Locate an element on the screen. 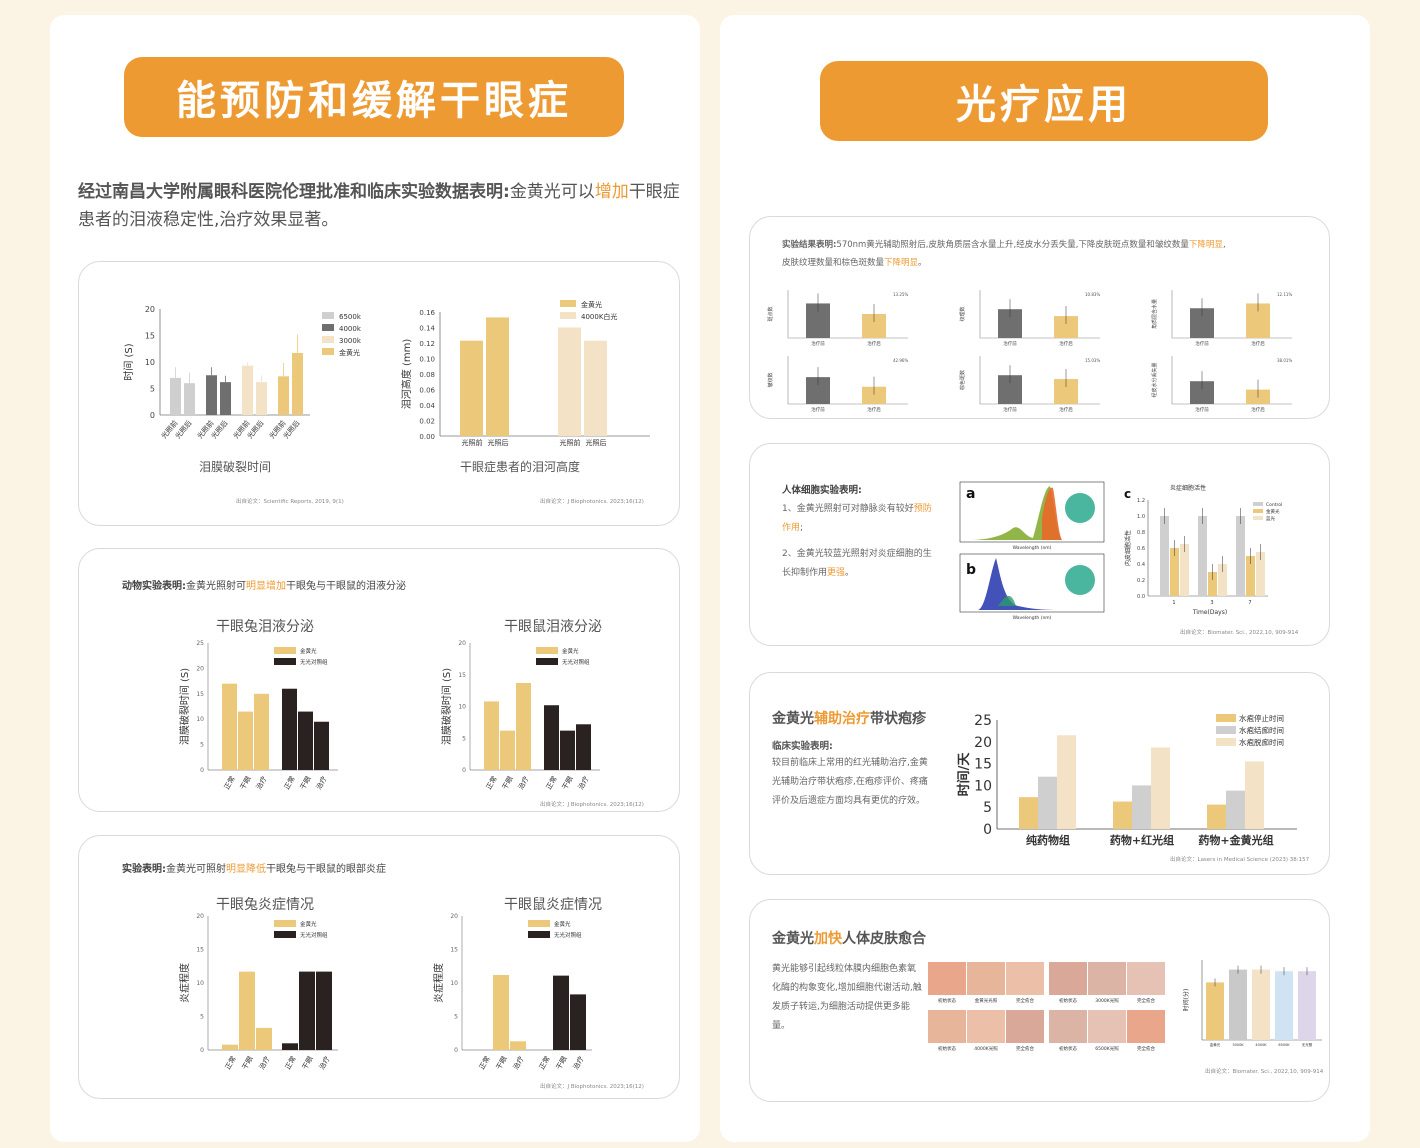 The image size is (1420, 1148). mini-y-label: 斑点数 is located at coordinates (770, 313).